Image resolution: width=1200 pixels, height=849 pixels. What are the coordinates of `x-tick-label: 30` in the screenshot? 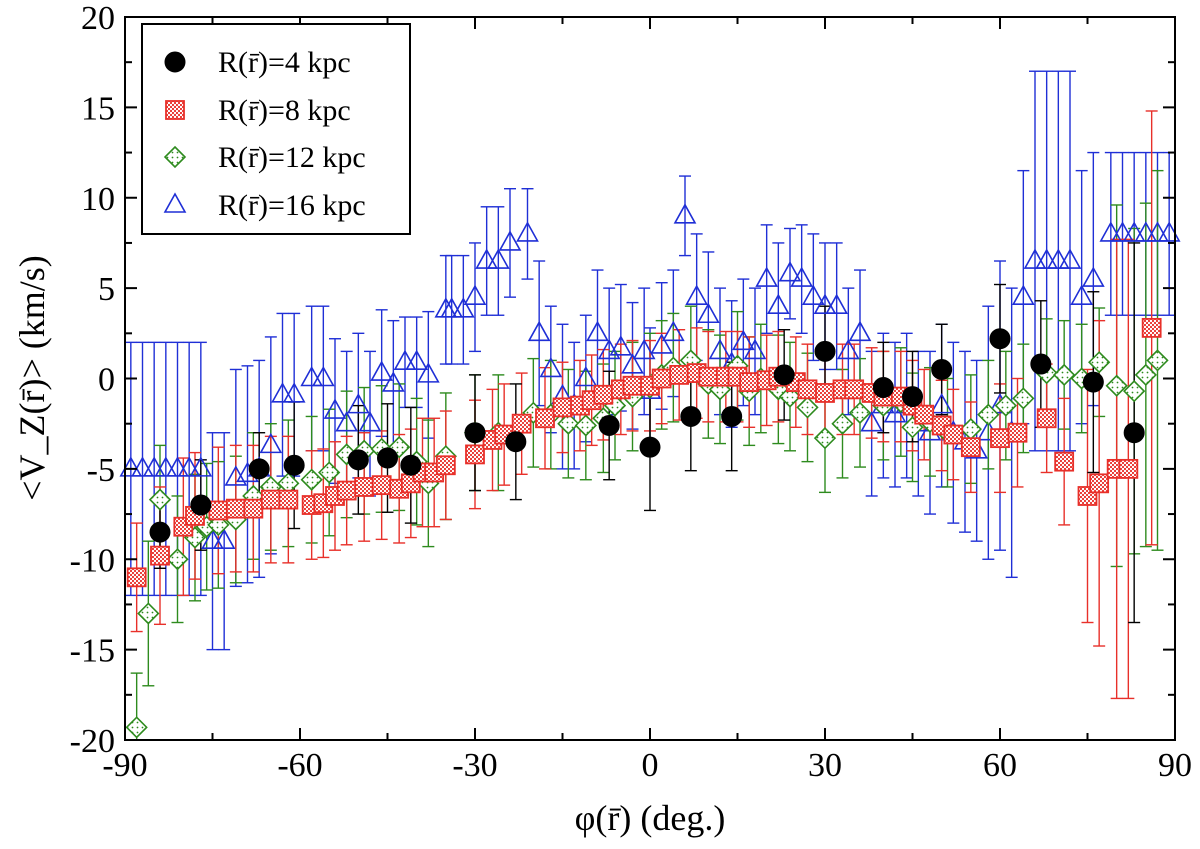 It's located at (825, 765).